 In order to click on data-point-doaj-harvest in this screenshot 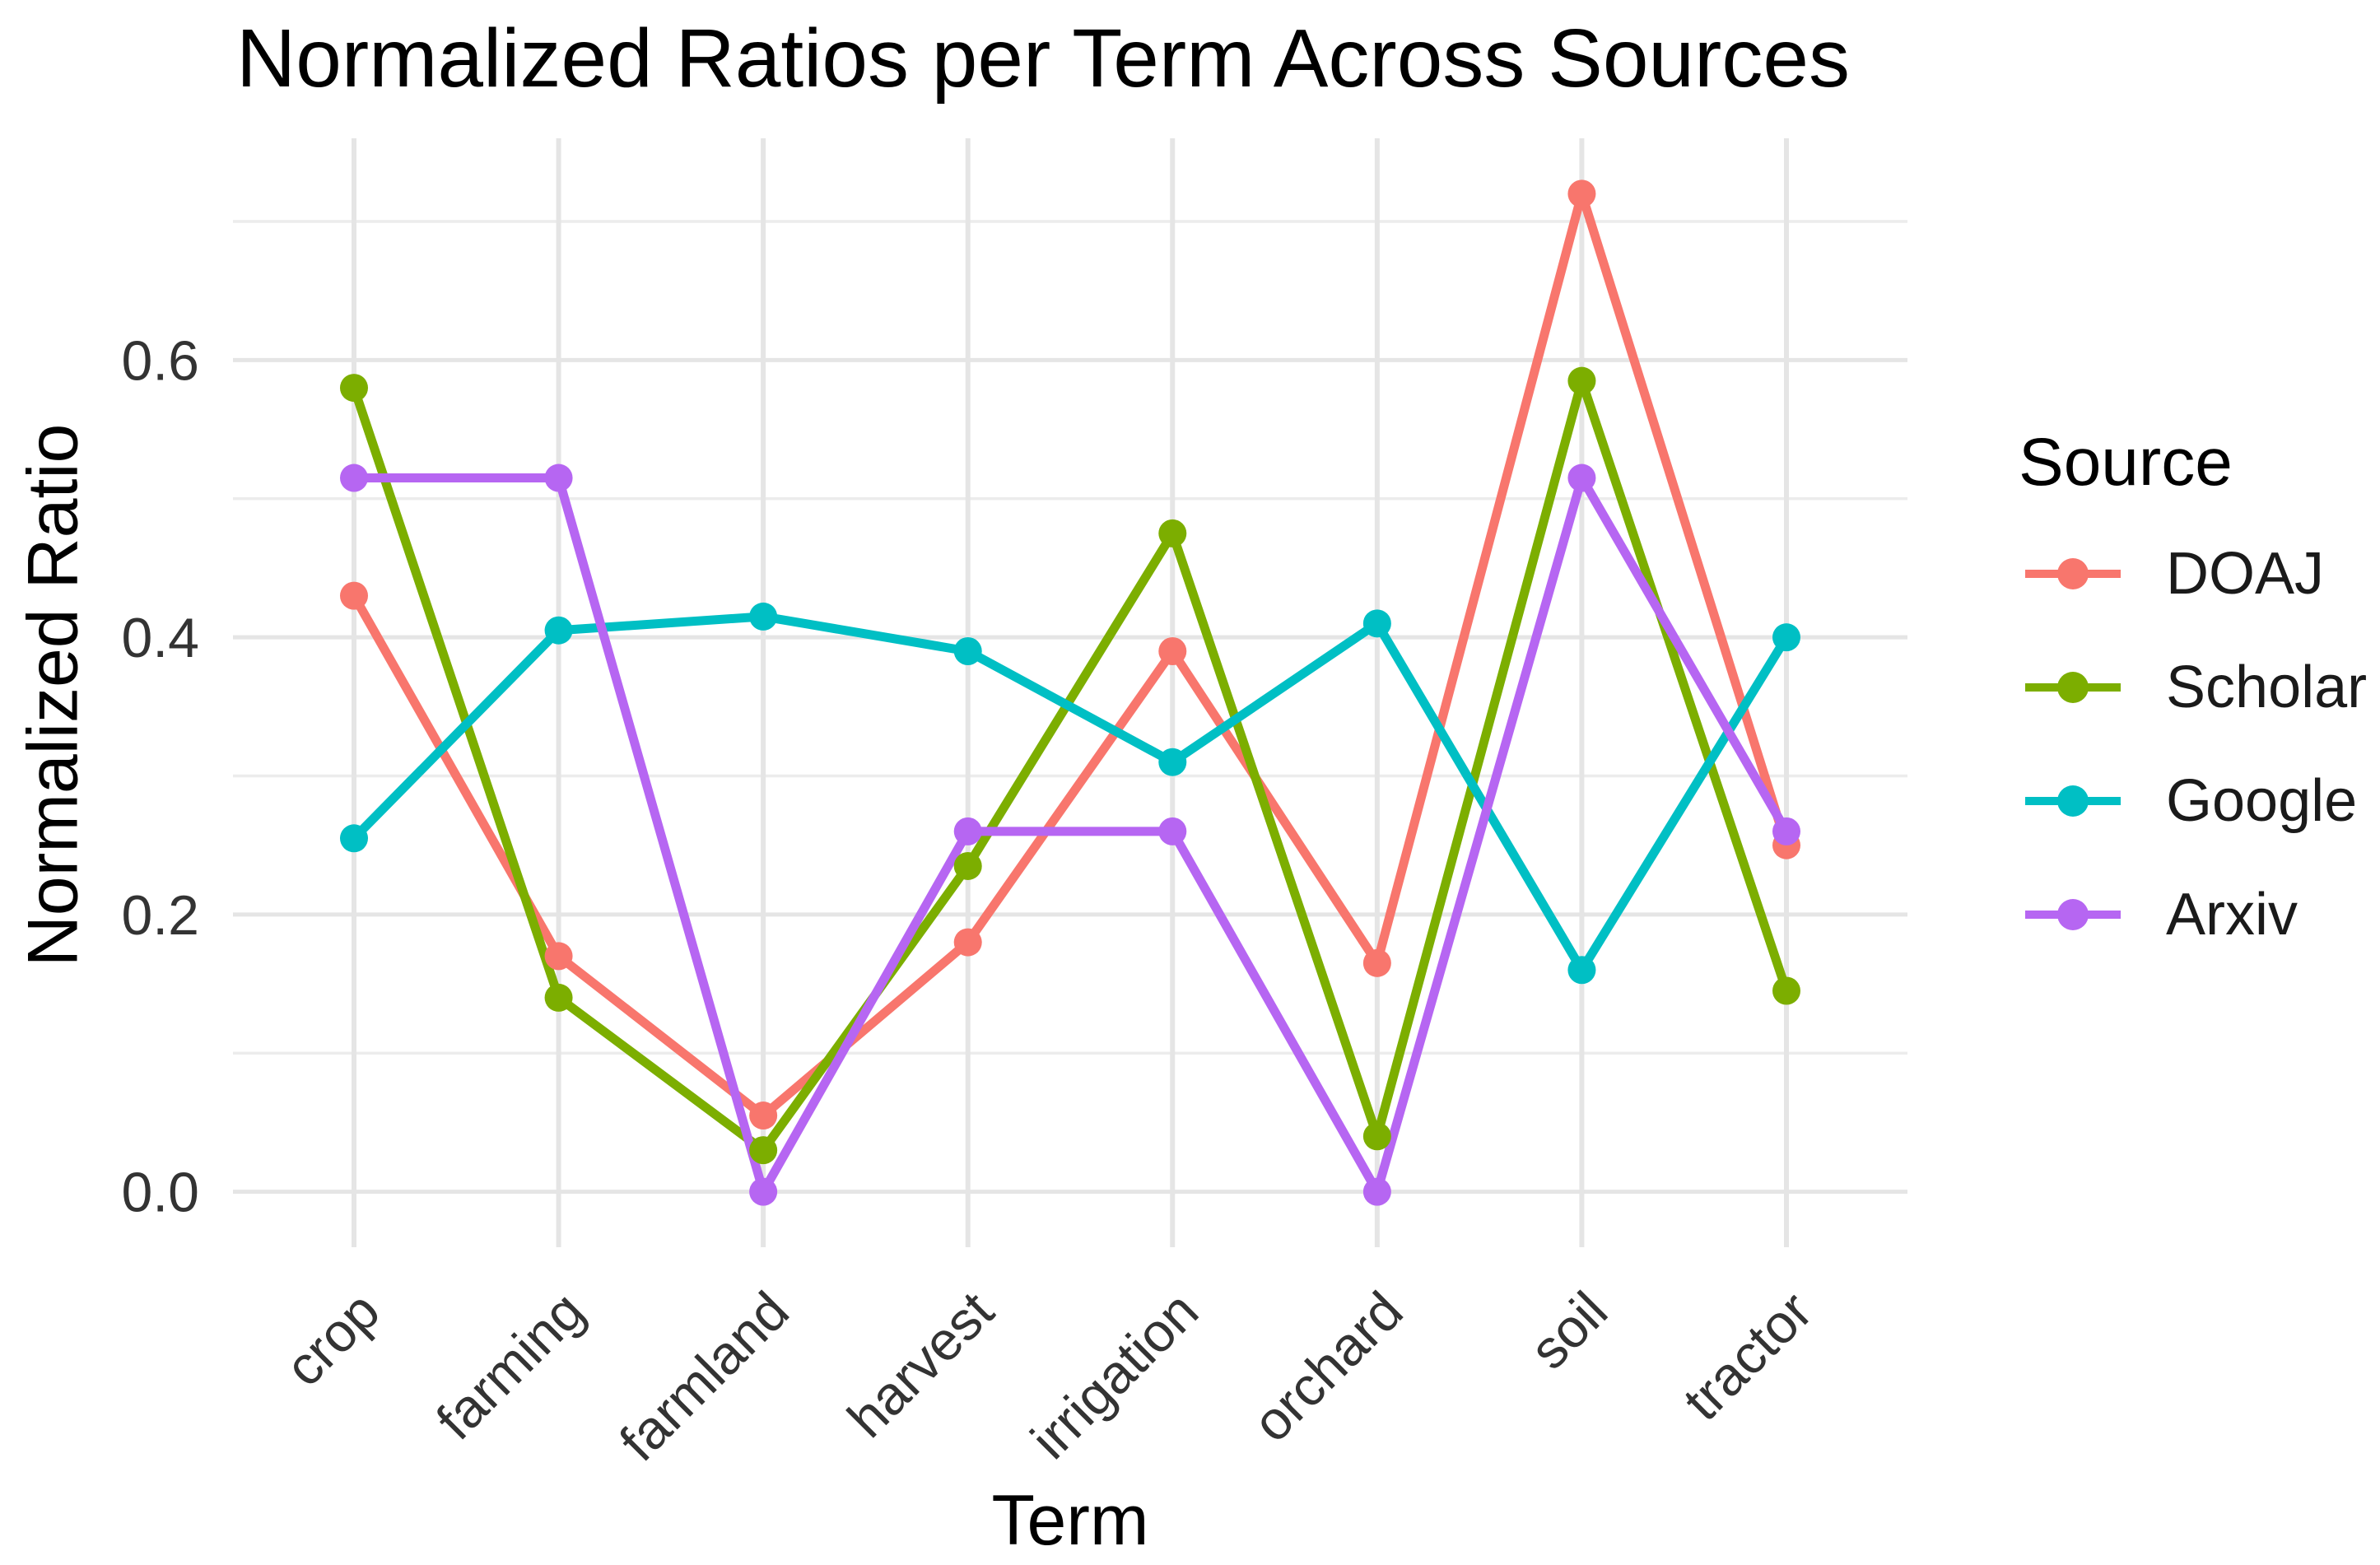, I will do `click(967, 942)`.